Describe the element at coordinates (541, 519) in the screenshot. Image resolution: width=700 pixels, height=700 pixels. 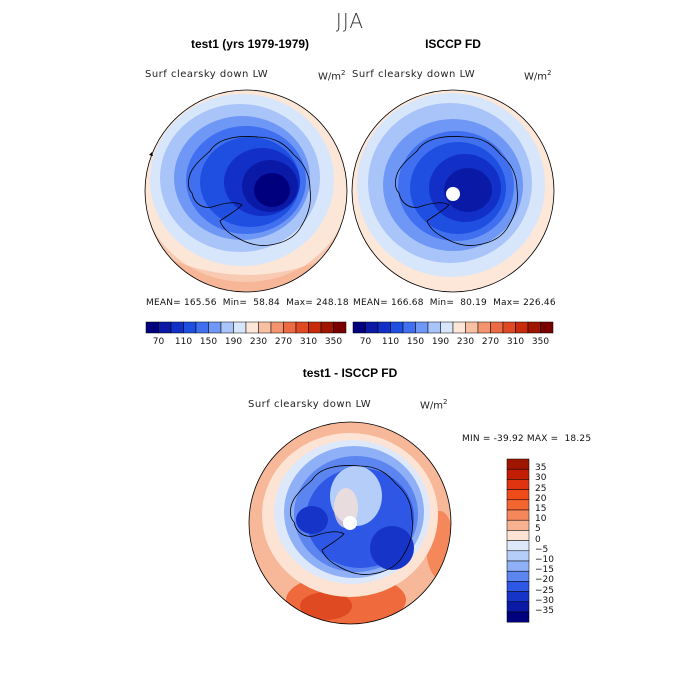
I see `diff-colorbar-tick-label: 10` at that location.